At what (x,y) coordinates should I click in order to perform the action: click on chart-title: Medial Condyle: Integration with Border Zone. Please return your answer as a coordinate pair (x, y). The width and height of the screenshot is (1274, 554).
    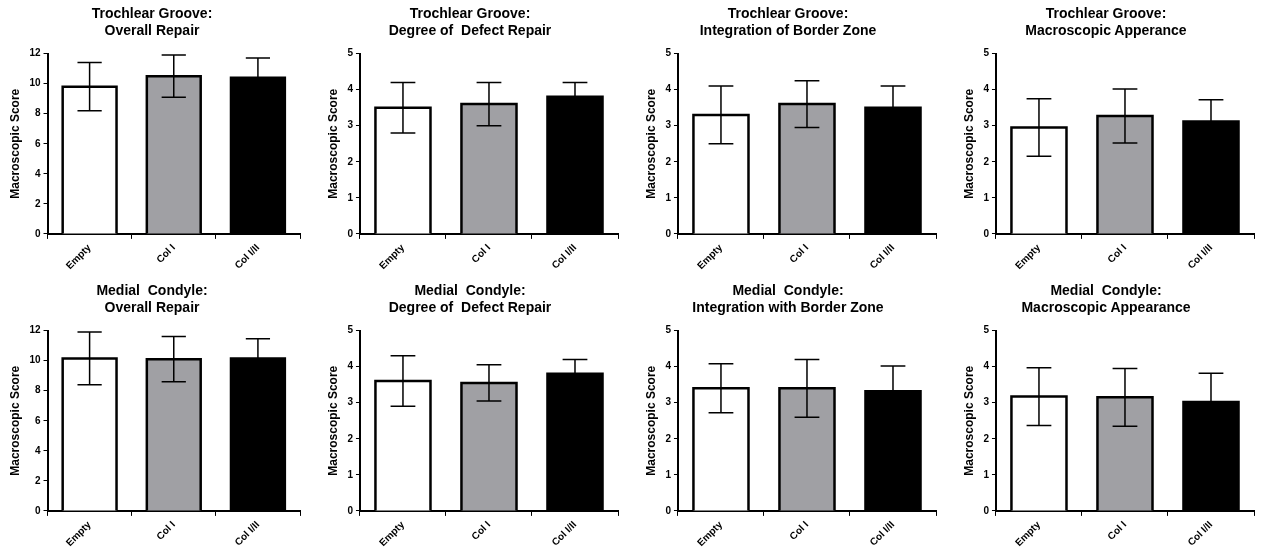
    Looking at the image, I should click on (788, 299).